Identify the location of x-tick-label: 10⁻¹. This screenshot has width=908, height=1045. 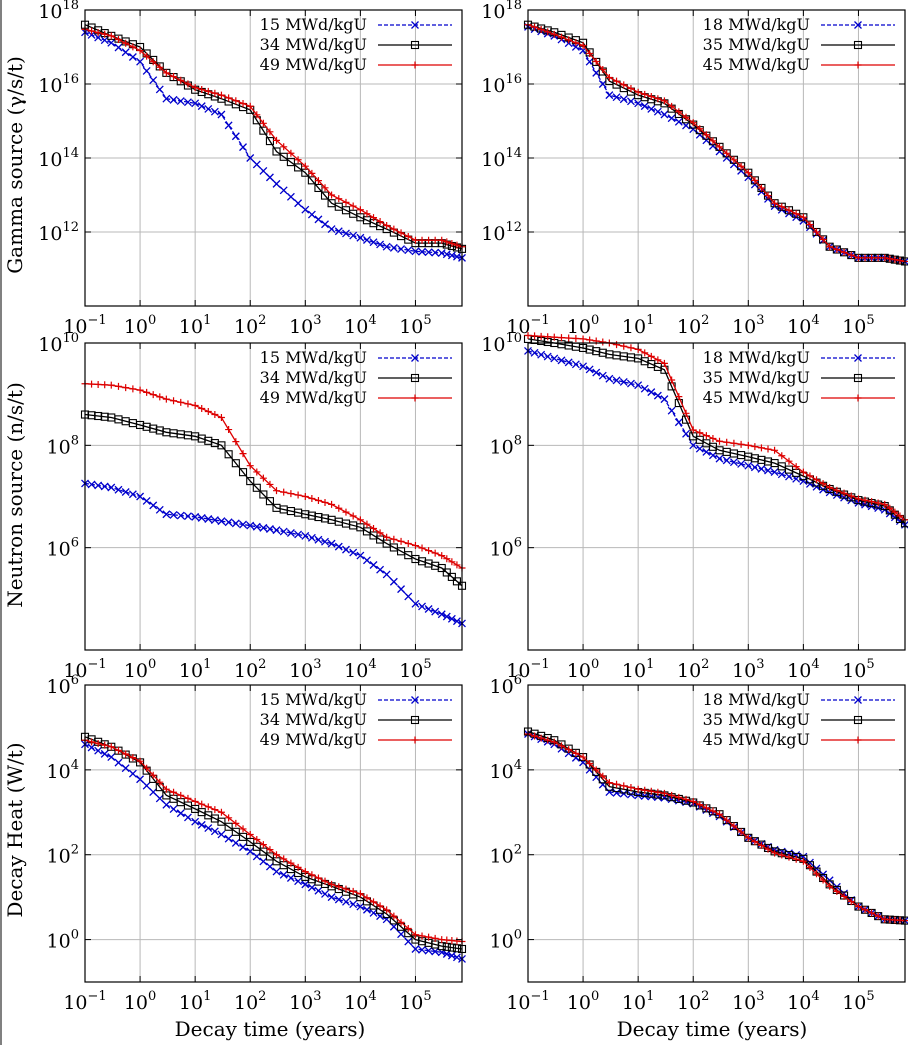
(84, 1001).